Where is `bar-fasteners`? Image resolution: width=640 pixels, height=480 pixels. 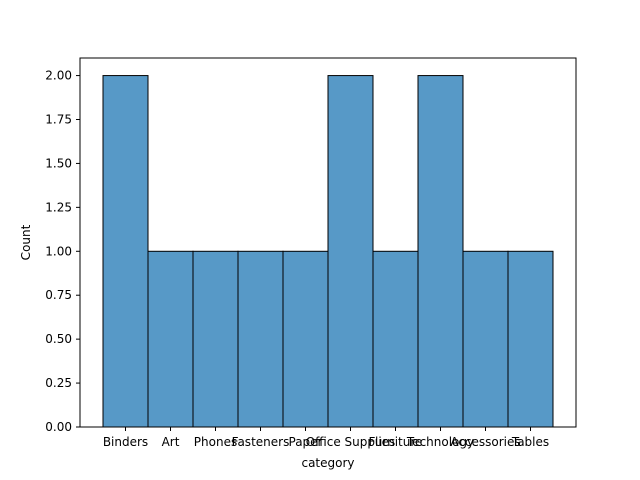
bar-fasteners is located at coordinates (260, 339).